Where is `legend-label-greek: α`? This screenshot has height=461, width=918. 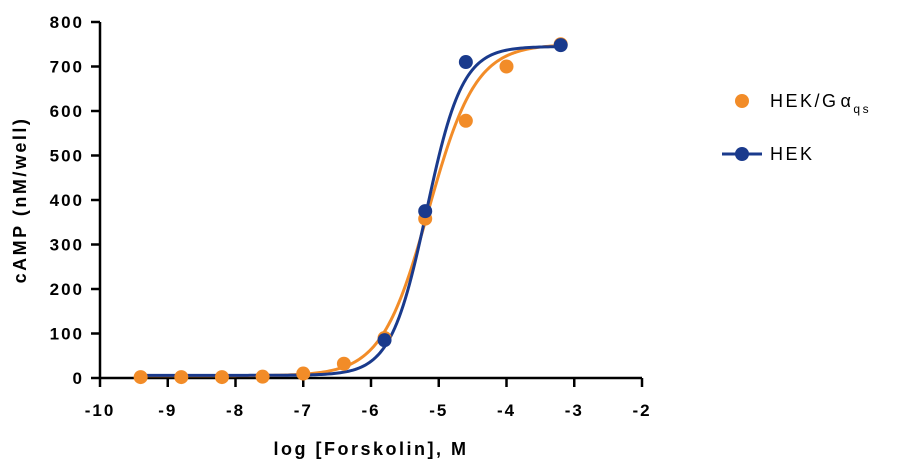 legend-label-greek: α is located at coordinates (847, 101).